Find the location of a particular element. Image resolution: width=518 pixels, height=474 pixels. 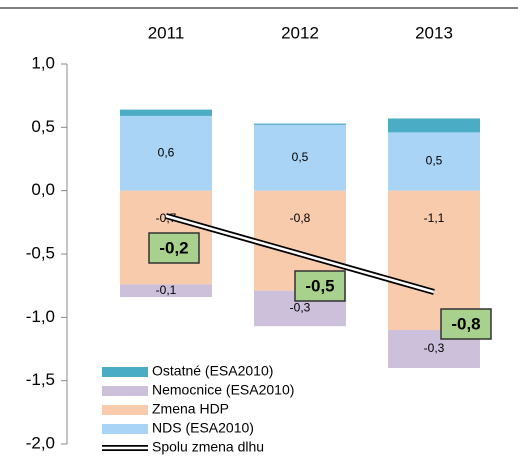

line-label: -0,2 is located at coordinates (173, 247).